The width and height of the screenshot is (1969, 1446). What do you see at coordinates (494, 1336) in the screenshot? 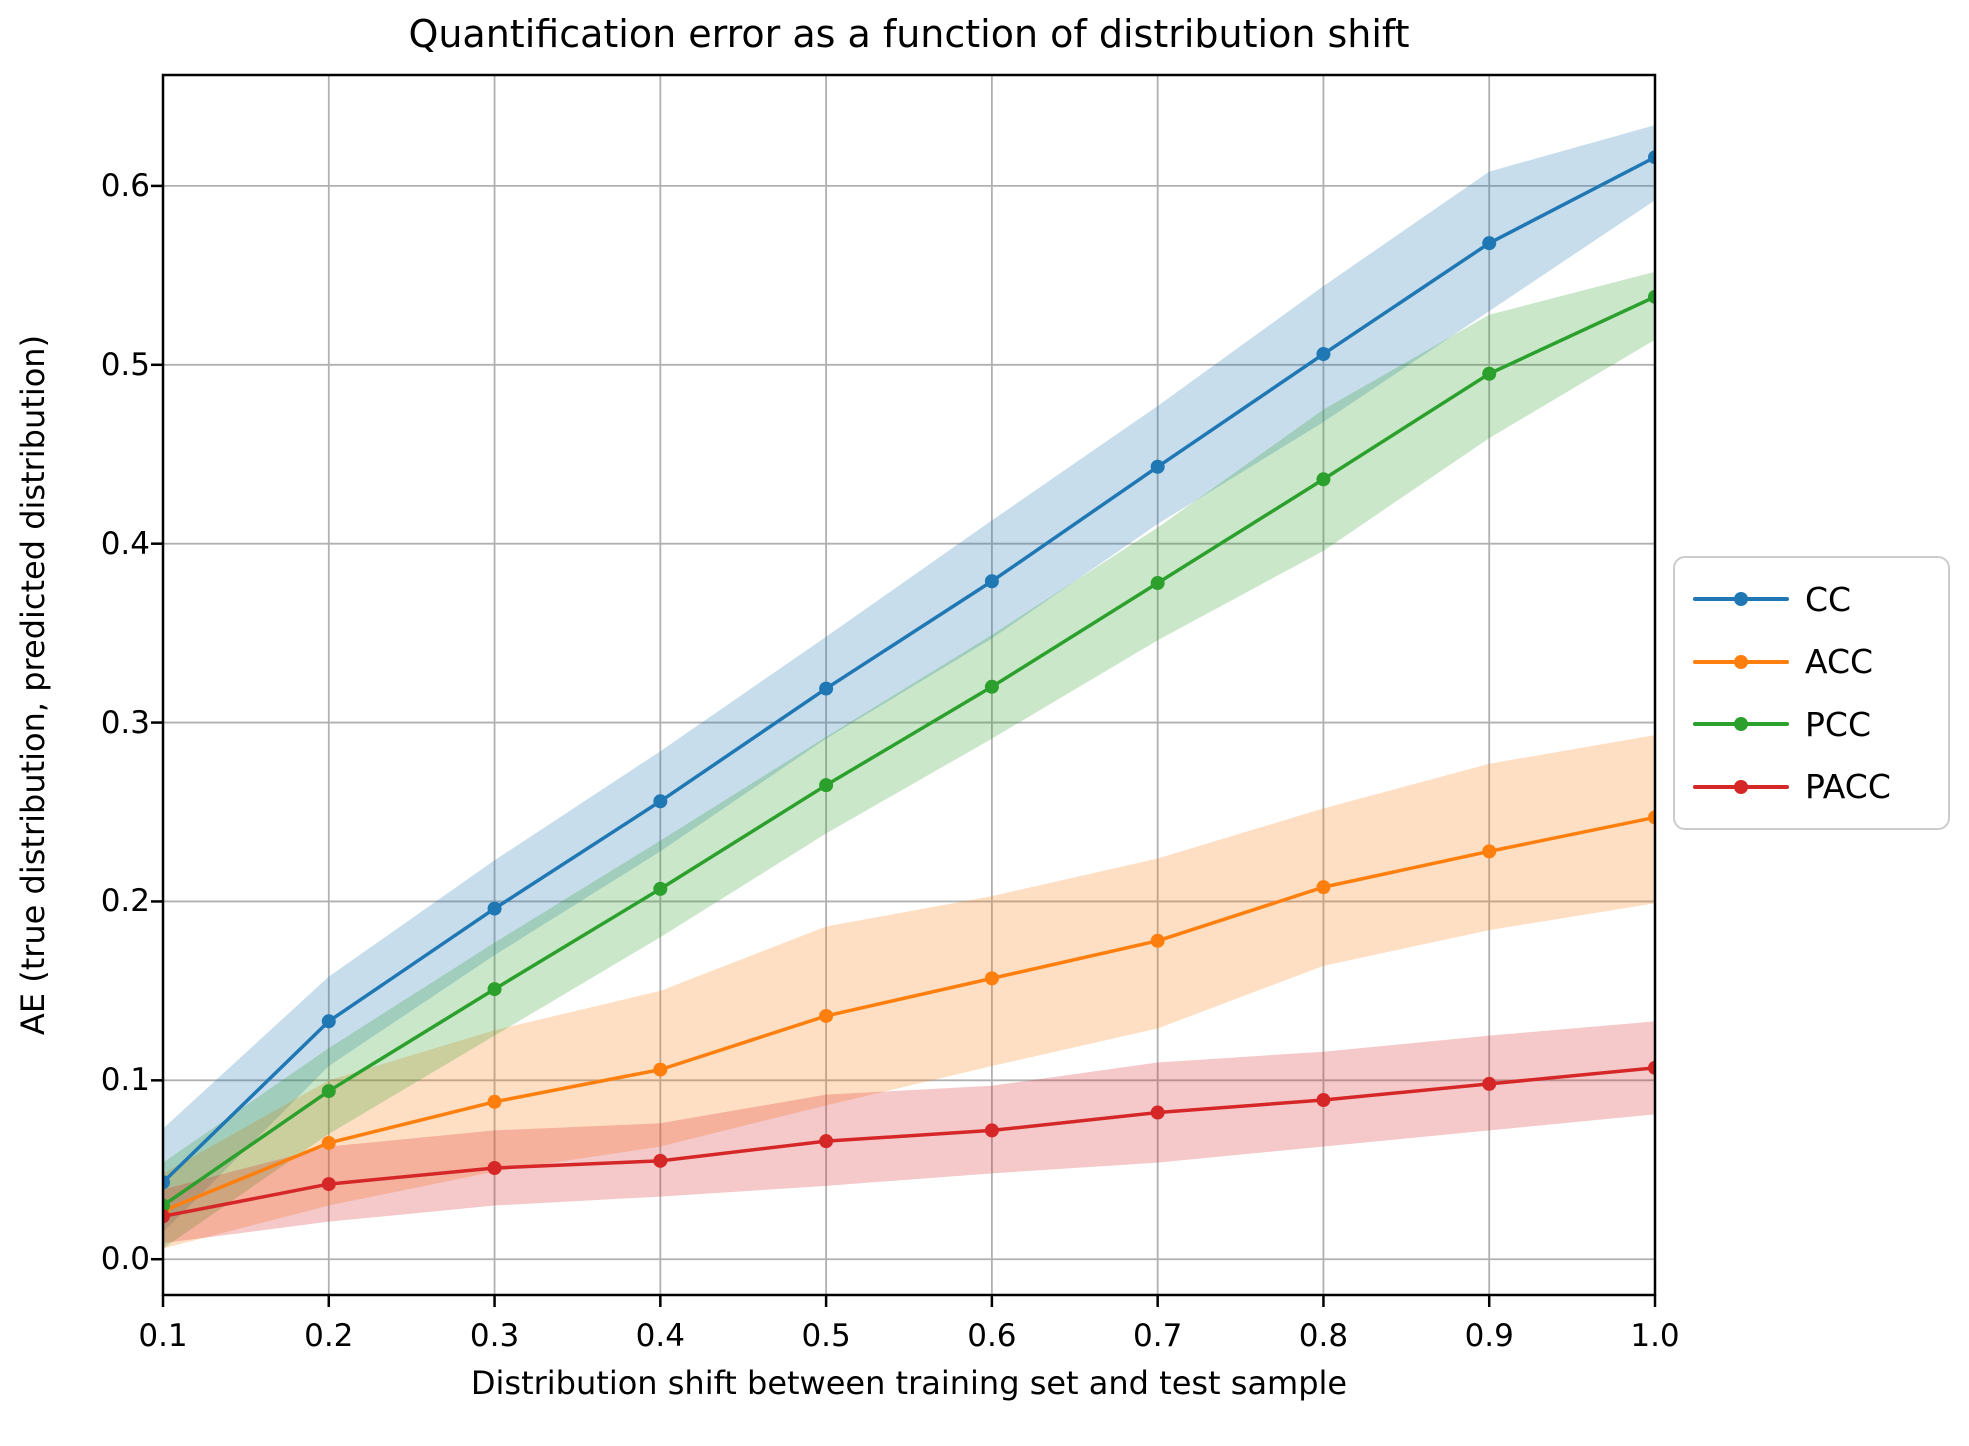
I see `x-tick-label: 0.3` at bounding box center [494, 1336].